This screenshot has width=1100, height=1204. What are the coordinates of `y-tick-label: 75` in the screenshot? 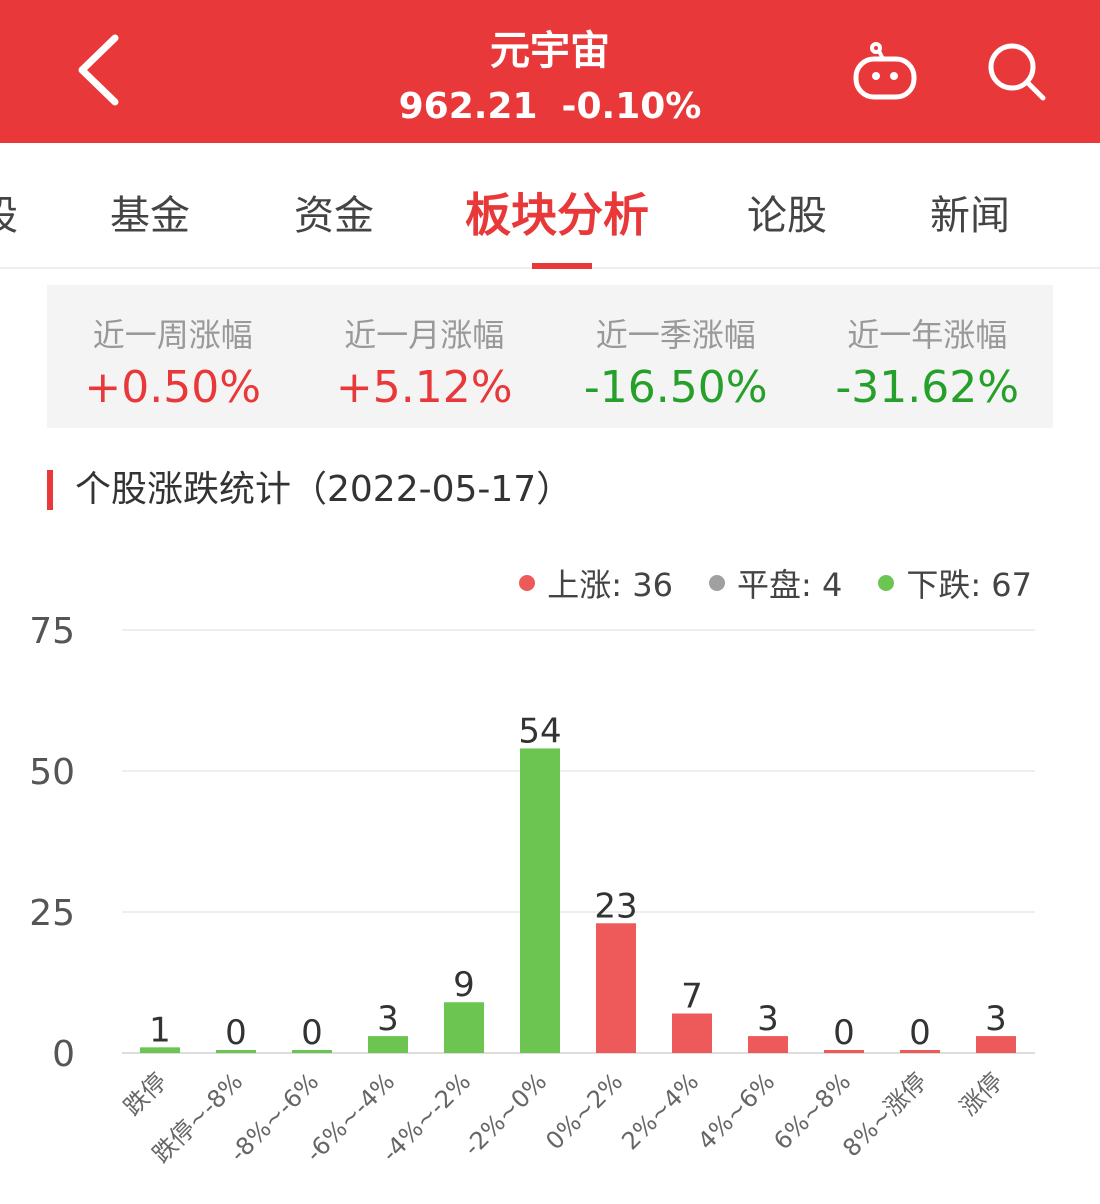 It's located at (52, 631).